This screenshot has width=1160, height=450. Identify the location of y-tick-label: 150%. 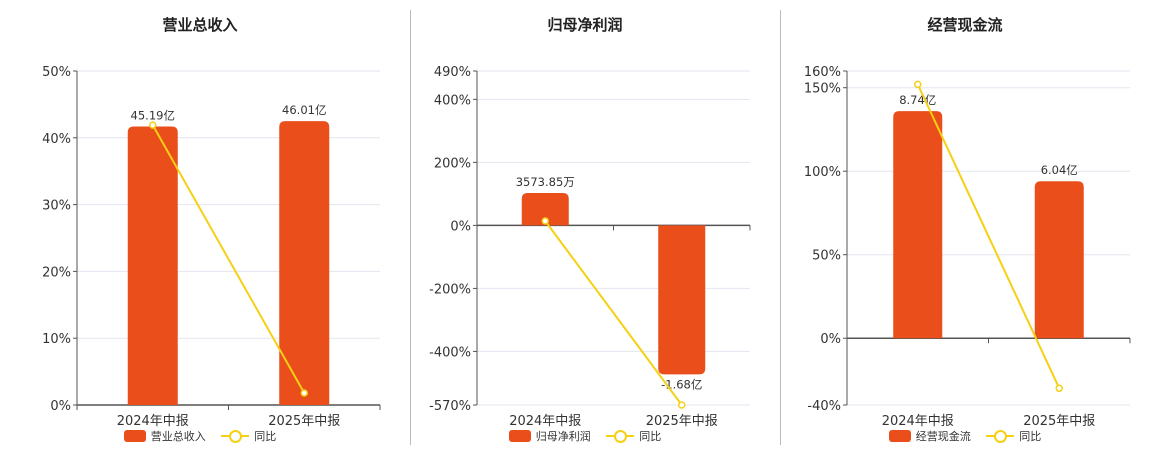
(822, 89).